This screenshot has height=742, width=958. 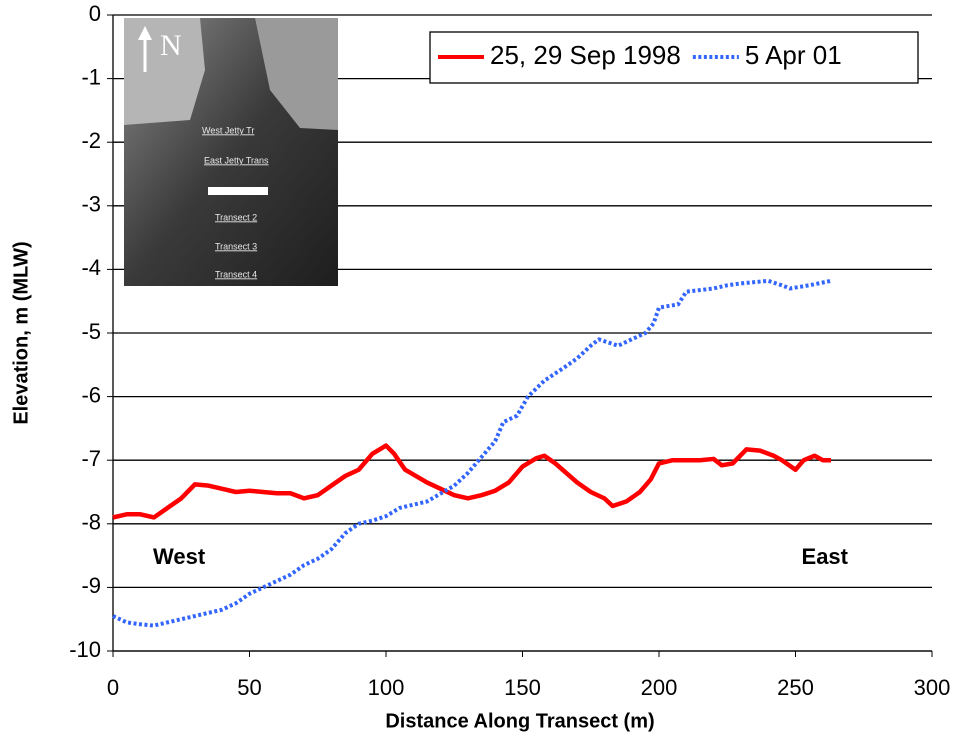 I want to click on x-tick-label: 0, so click(x=113, y=687).